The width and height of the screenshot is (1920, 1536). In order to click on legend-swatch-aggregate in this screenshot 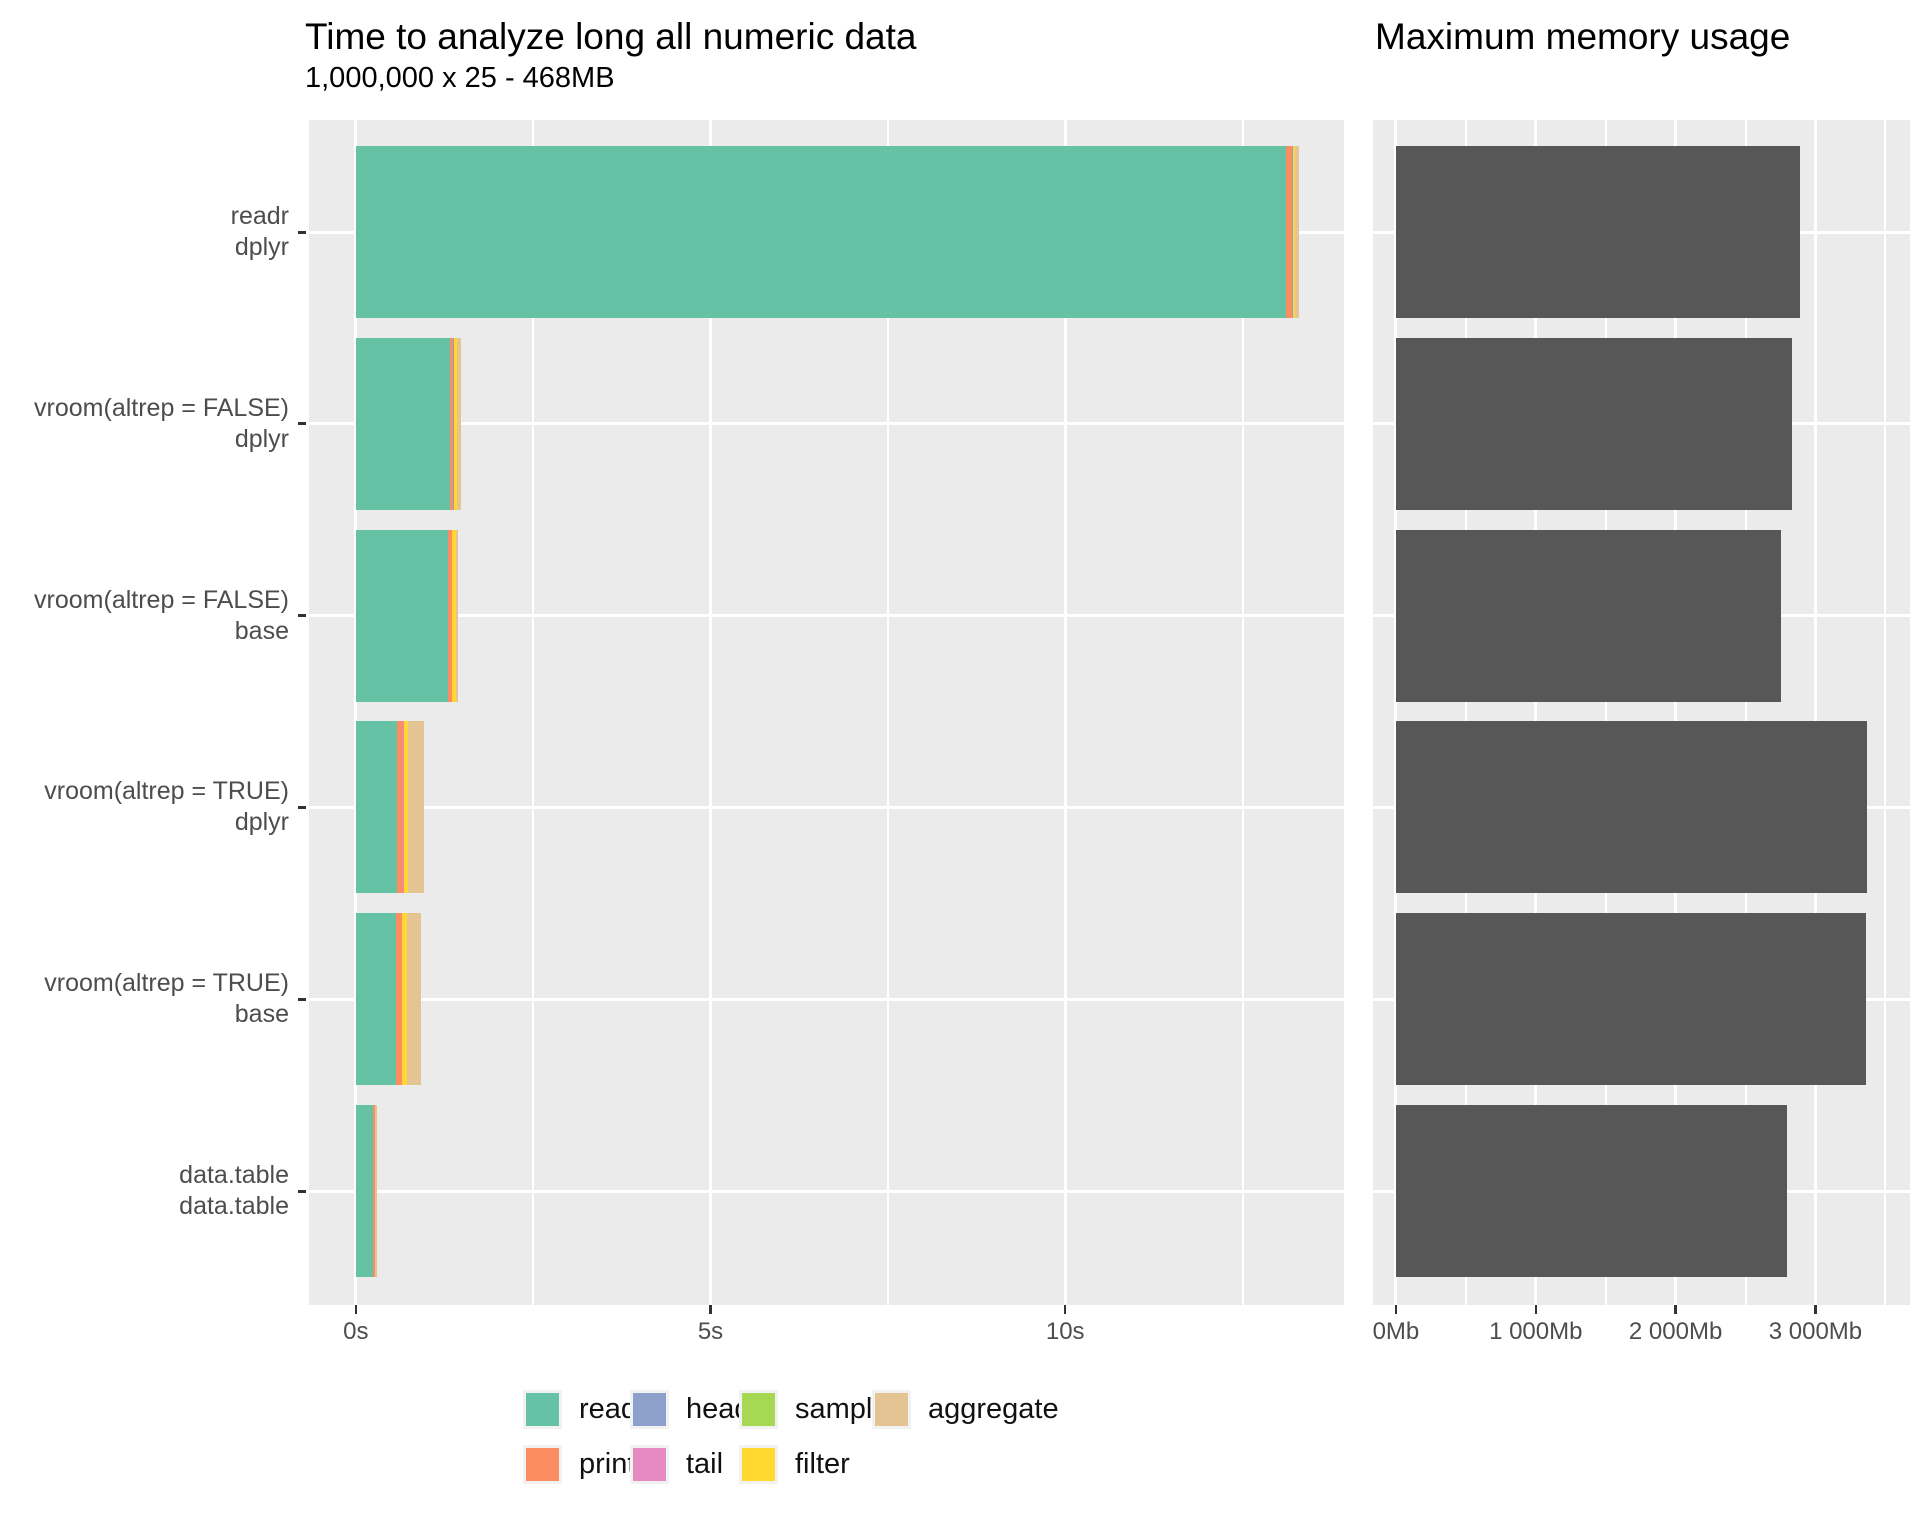, I will do `click(891, 1409)`.